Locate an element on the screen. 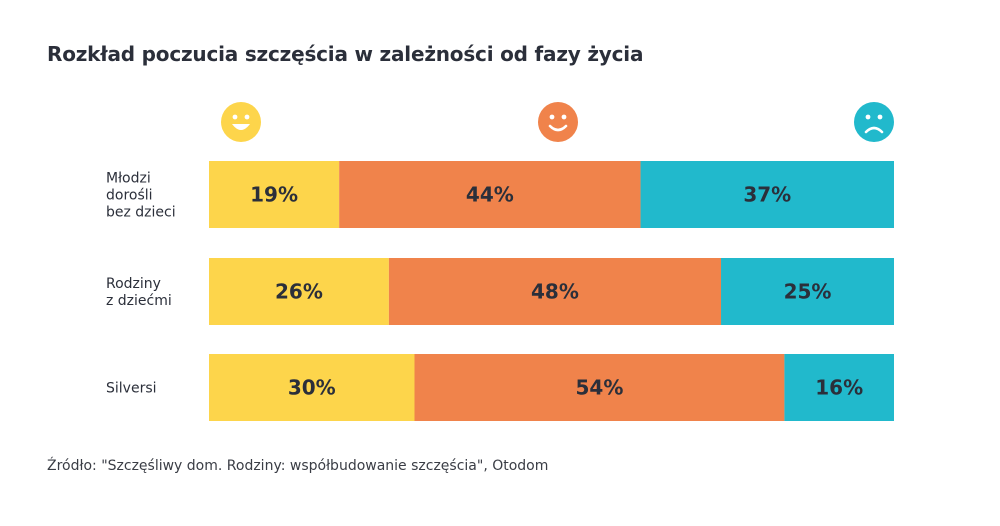  data-label: 30% is located at coordinates (312, 388).